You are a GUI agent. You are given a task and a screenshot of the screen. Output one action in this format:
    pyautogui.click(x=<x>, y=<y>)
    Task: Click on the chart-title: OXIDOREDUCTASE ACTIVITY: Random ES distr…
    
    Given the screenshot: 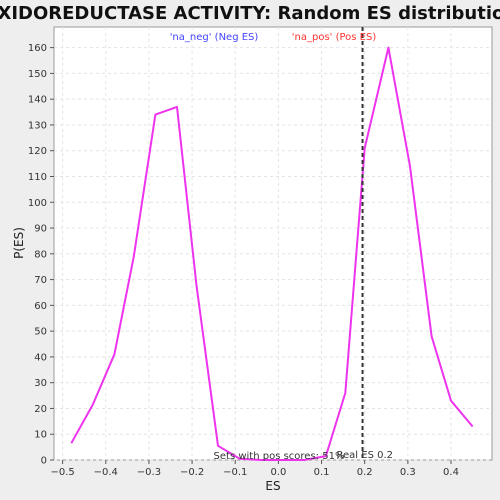 What is the action you would take?
    pyautogui.click(x=250, y=13)
    